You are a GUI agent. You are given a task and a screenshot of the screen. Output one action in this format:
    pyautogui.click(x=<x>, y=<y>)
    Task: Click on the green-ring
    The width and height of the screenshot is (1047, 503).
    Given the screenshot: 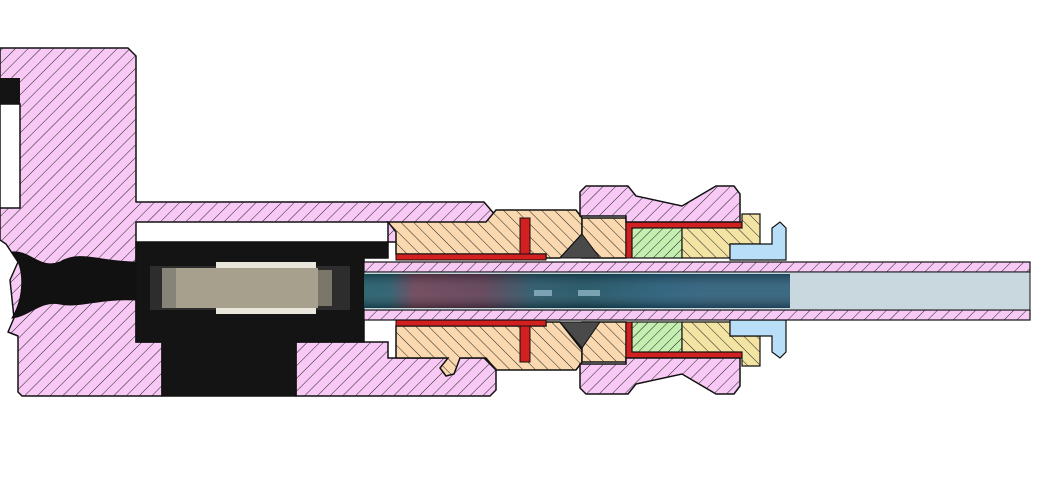 What is the action you would take?
    pyautogui.click(x=657, y=290)
    